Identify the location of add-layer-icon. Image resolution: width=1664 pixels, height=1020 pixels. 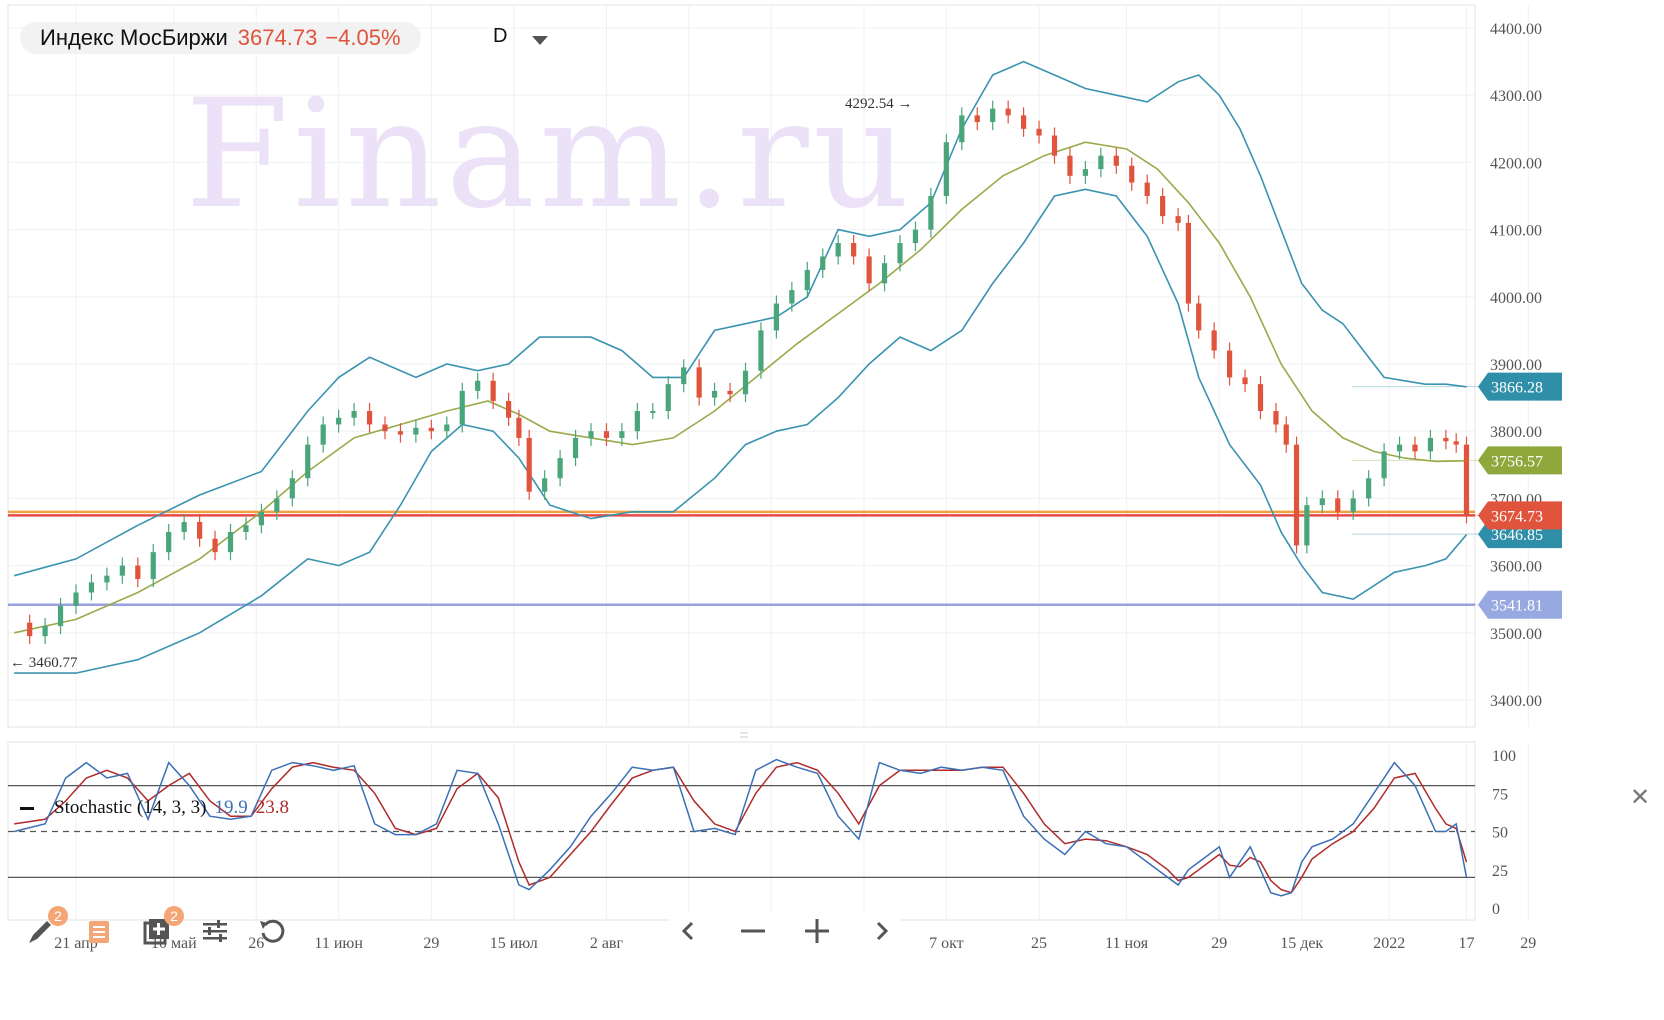
(156, 932).